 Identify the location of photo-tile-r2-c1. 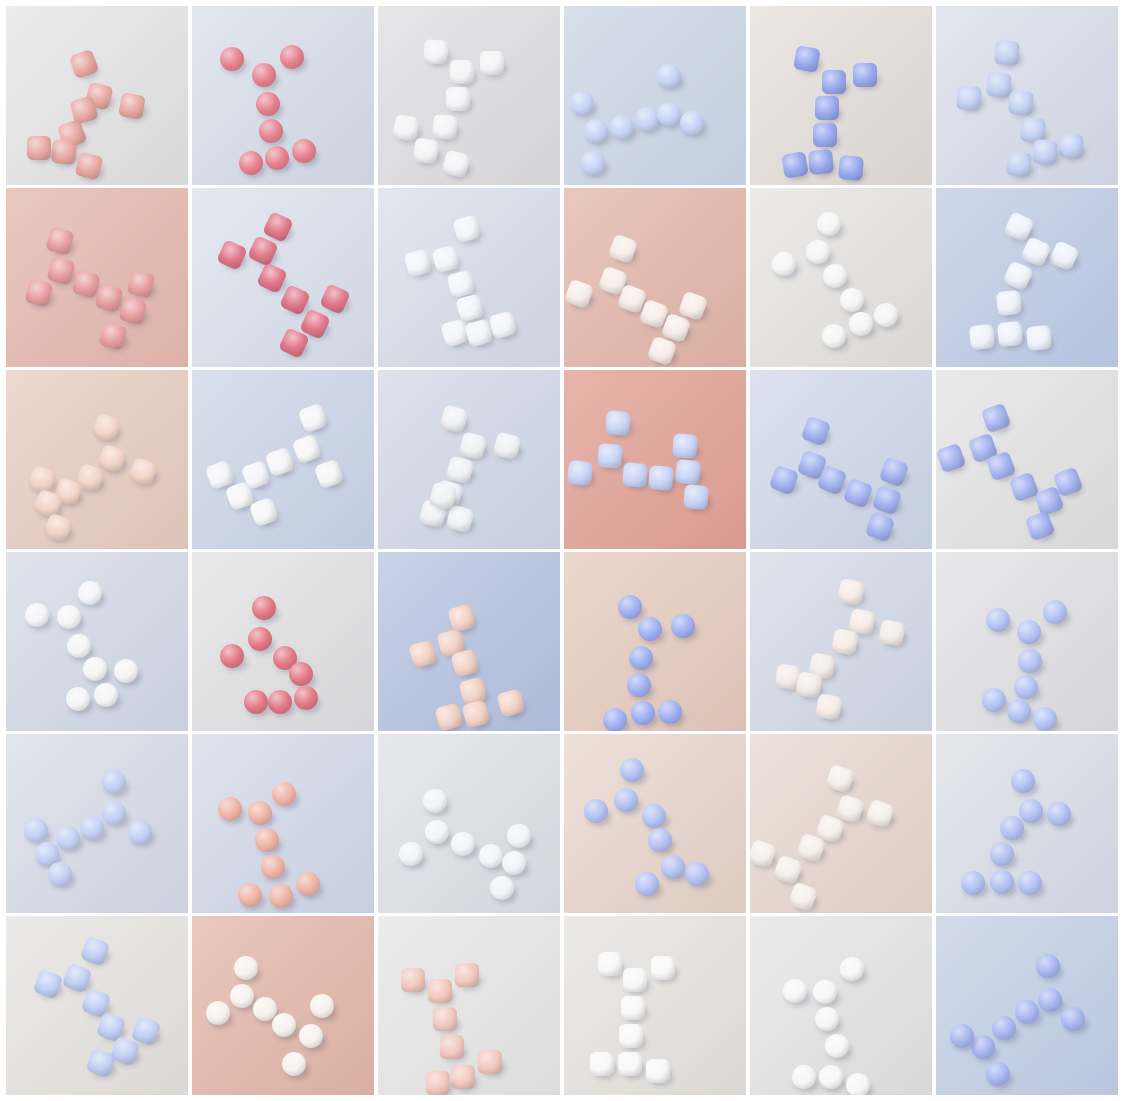
(97, 277).